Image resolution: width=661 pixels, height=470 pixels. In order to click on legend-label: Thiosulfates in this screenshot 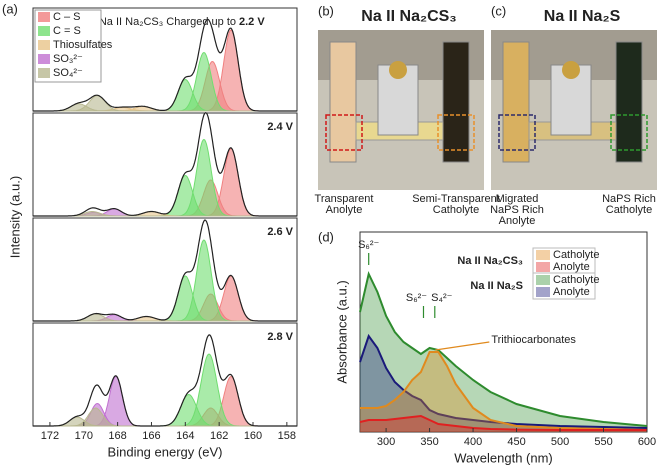, I will do `click(83, 45)`.